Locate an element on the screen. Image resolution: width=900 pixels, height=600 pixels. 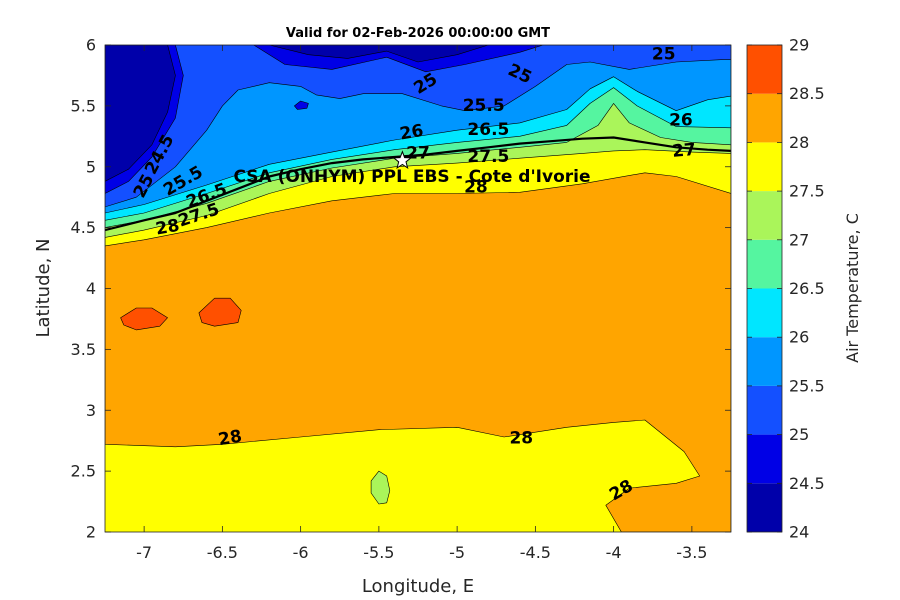
coastline-line is located at coordinates (418, 184).